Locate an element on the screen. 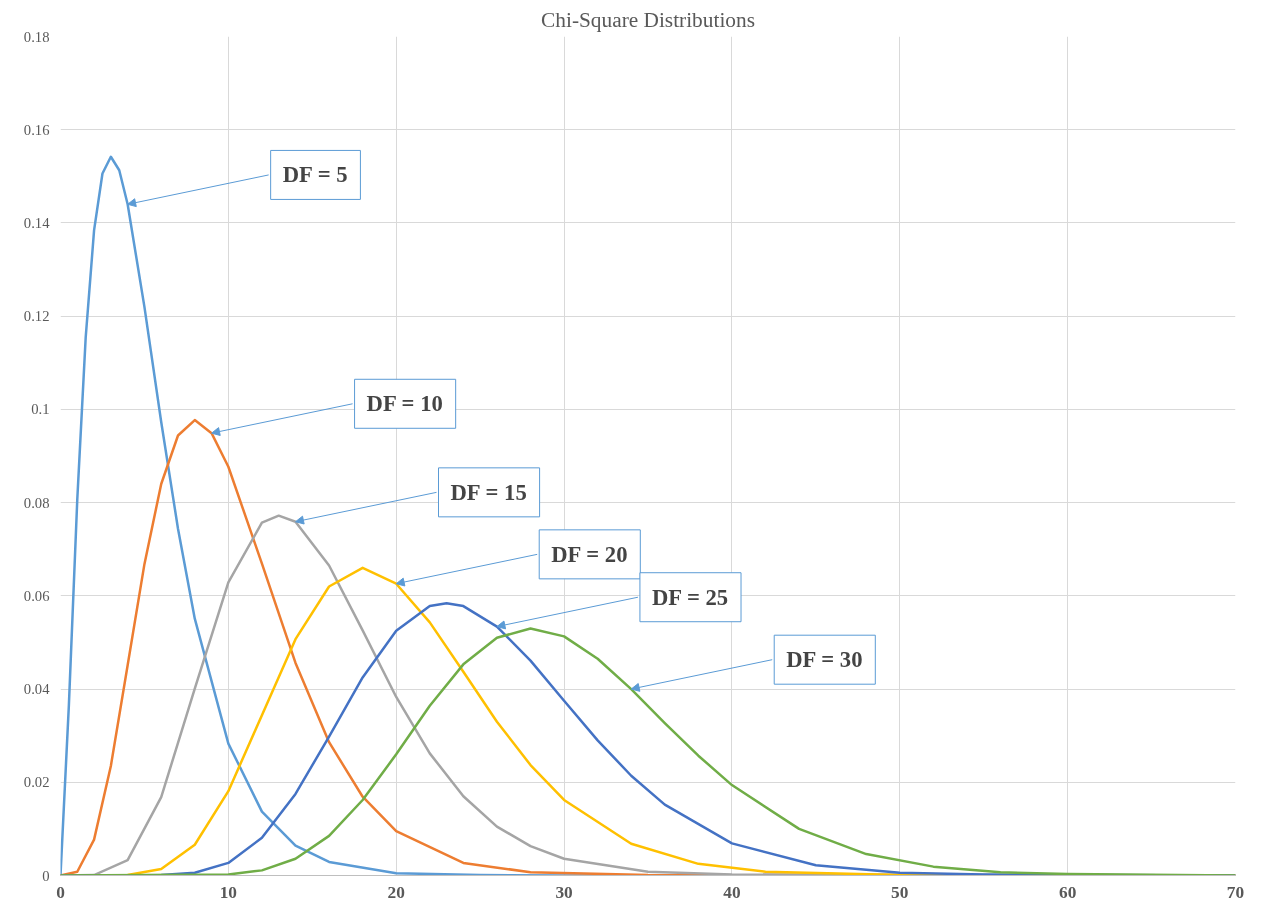 The image size is (1265, 915). x-tick-label: 70 is located at coordinates (1235, 892).